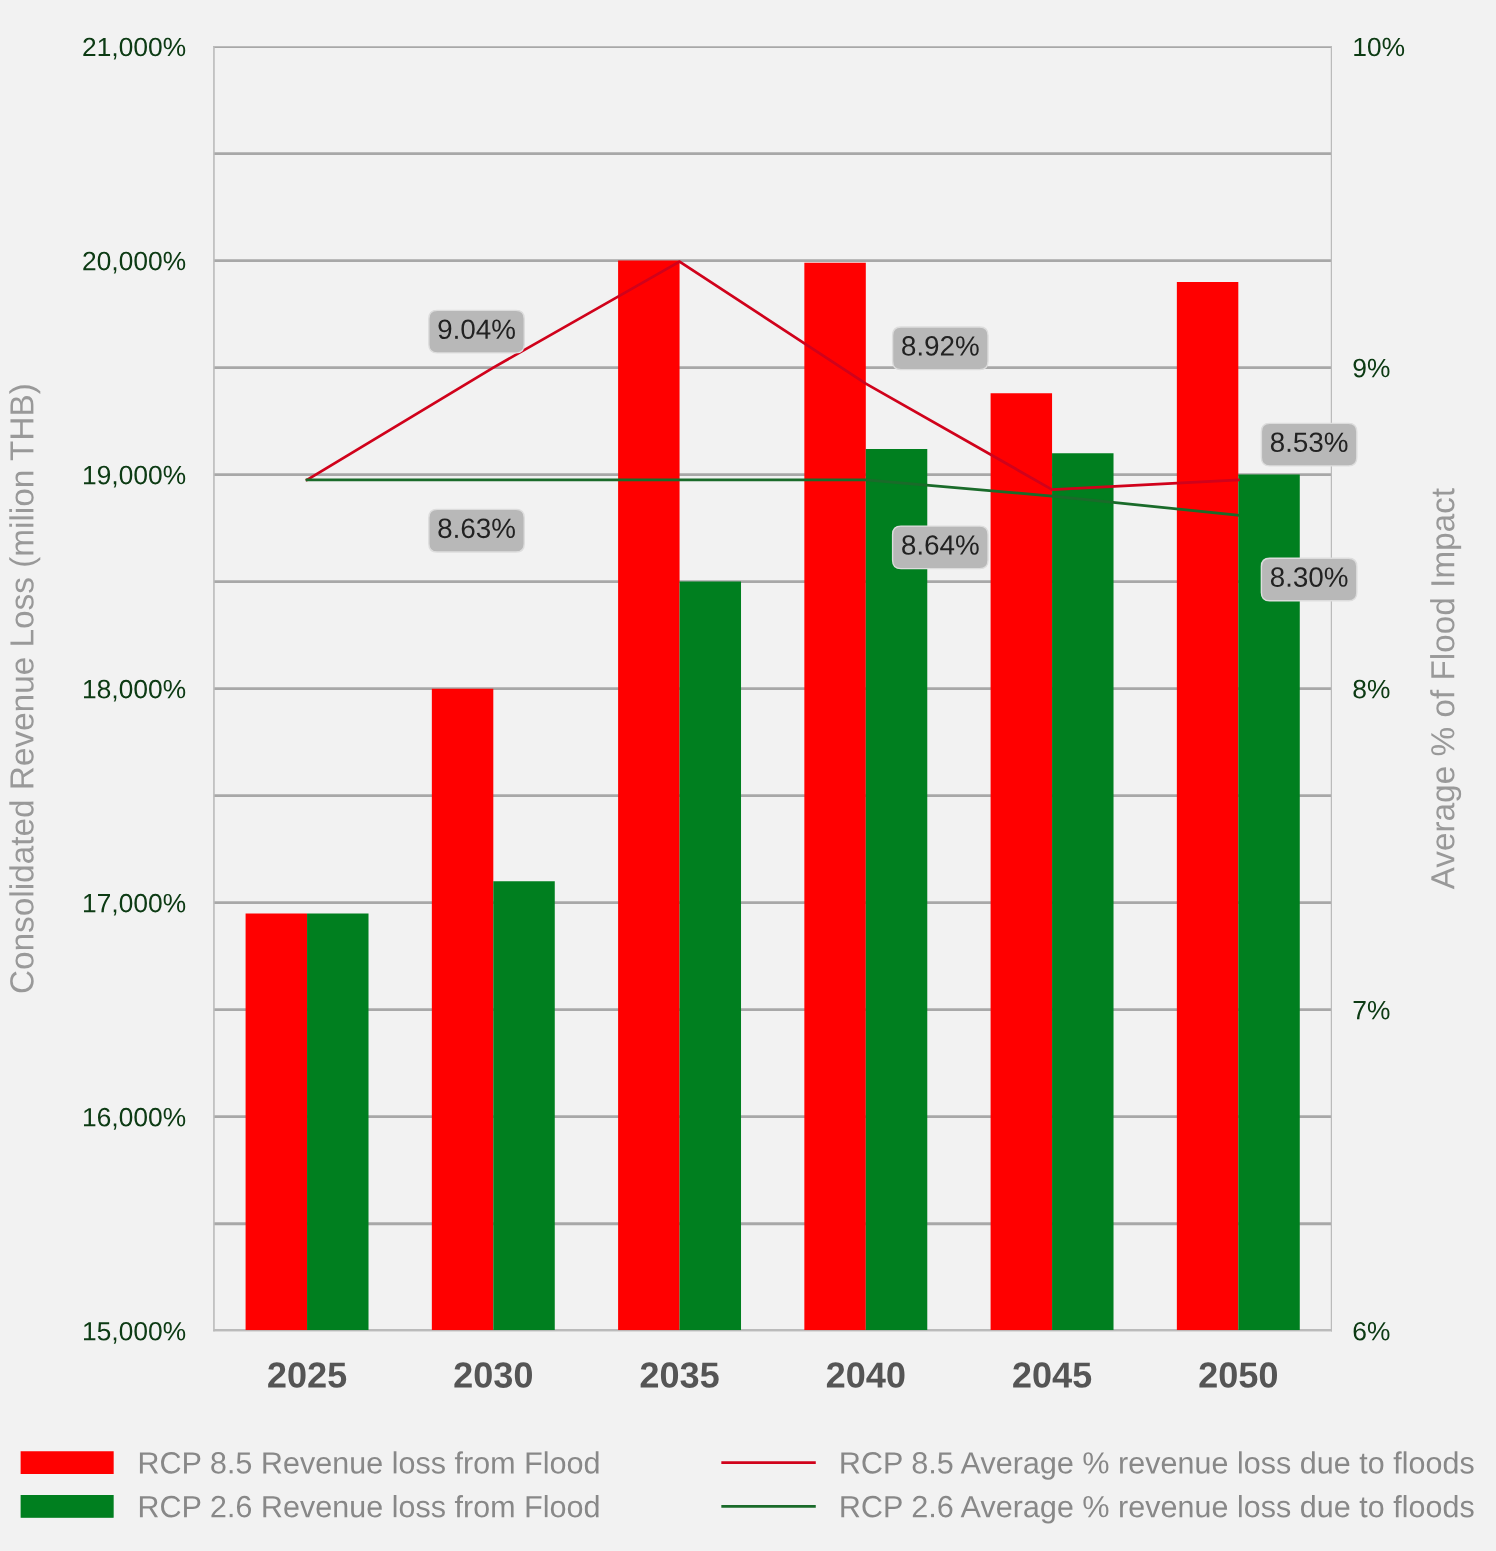  I want to click on y-tick-label: 20,000%, so click(134, 262).